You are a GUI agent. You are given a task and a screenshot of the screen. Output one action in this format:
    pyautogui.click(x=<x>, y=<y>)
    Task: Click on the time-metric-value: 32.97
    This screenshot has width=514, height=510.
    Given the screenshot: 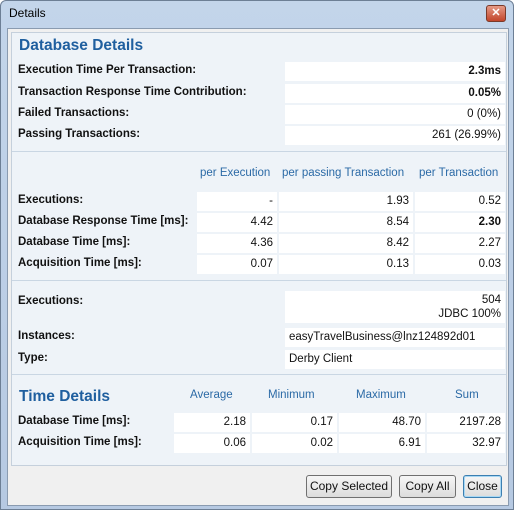 What is the action you would take?
    pyautogui.click(x=466, y=443)
    